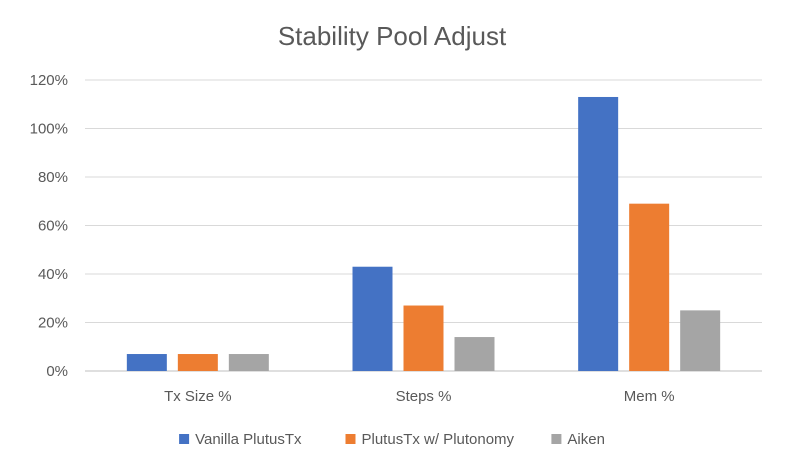 This screenshot has height=476, width=786. What do you see at coordinates (49, 80) in the screenshot?
I see `y-tick-label: 120%` at bounding box center [49, 80].